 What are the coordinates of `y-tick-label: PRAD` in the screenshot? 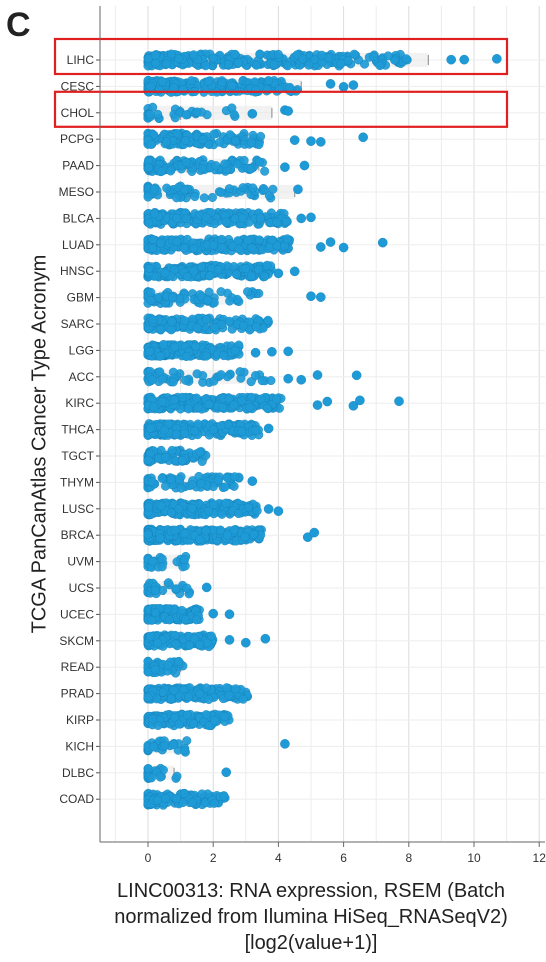 It's located at (78, 694).